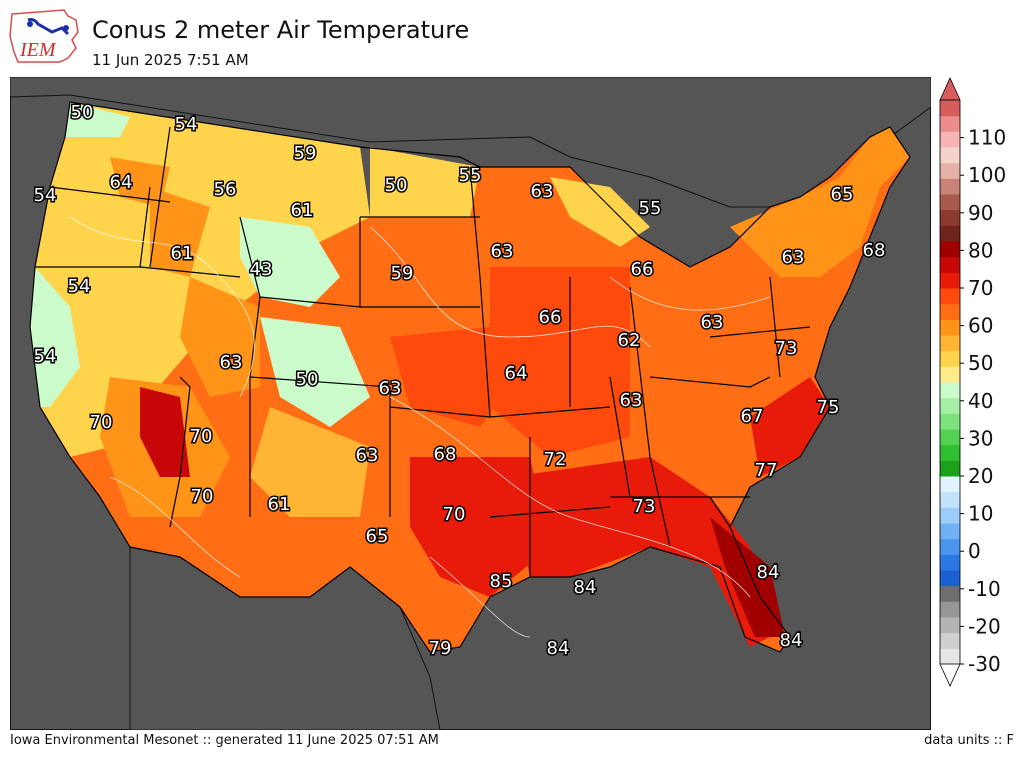 The width and height of the screenshot is (1024, 768). Describe the element at coordinates (828, 407) in the screenshot. I see `temp-label: 75` at that location.